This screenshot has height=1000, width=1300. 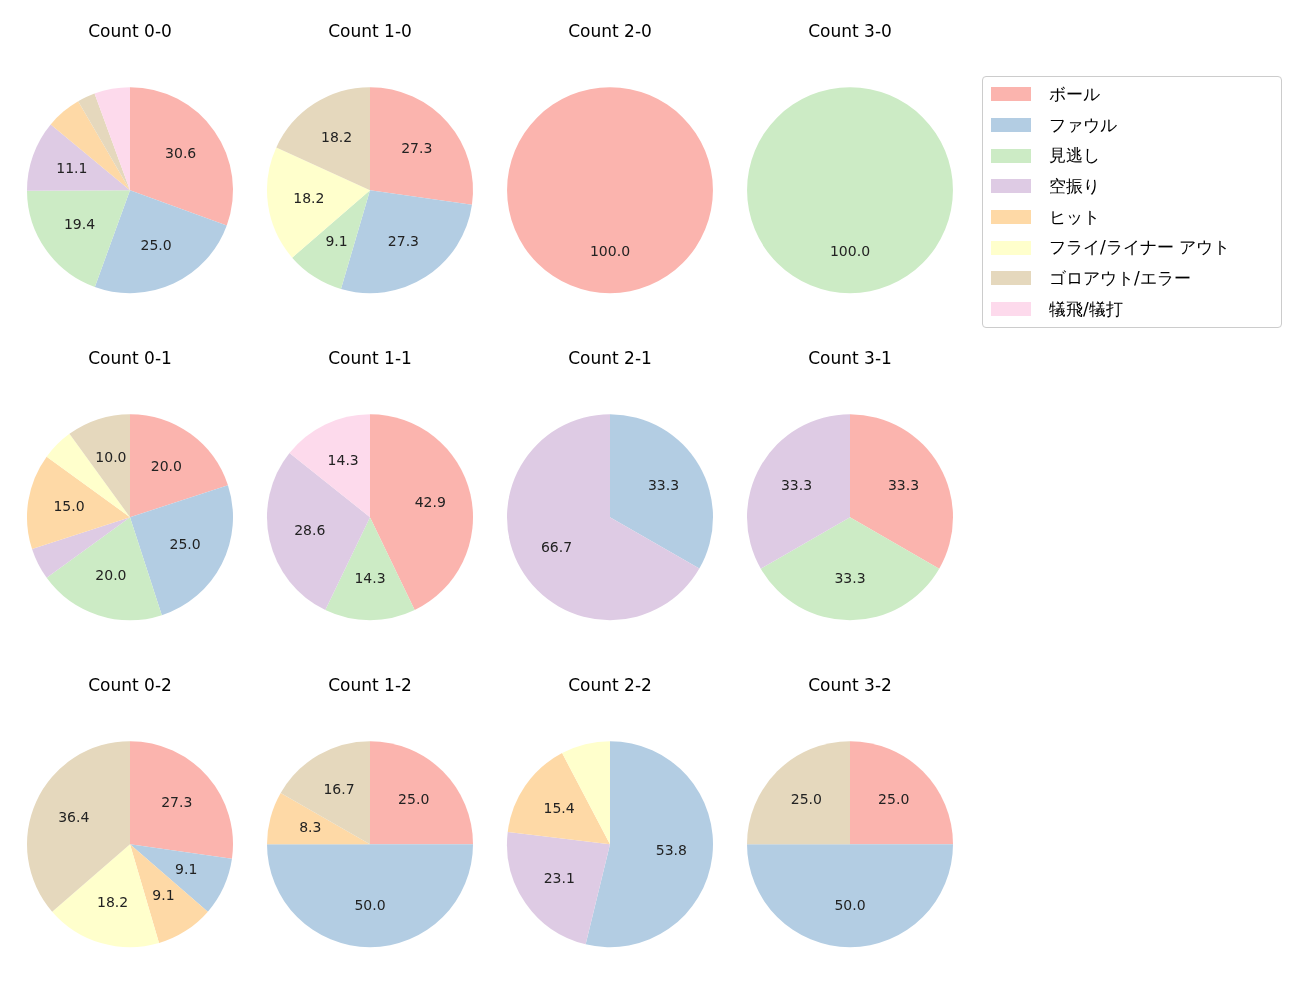 What do you see at coordinates (1086, 309) in the screenshot?
I see `legend-label: 犠飛/犠打` at bounding box center [1086, 309].